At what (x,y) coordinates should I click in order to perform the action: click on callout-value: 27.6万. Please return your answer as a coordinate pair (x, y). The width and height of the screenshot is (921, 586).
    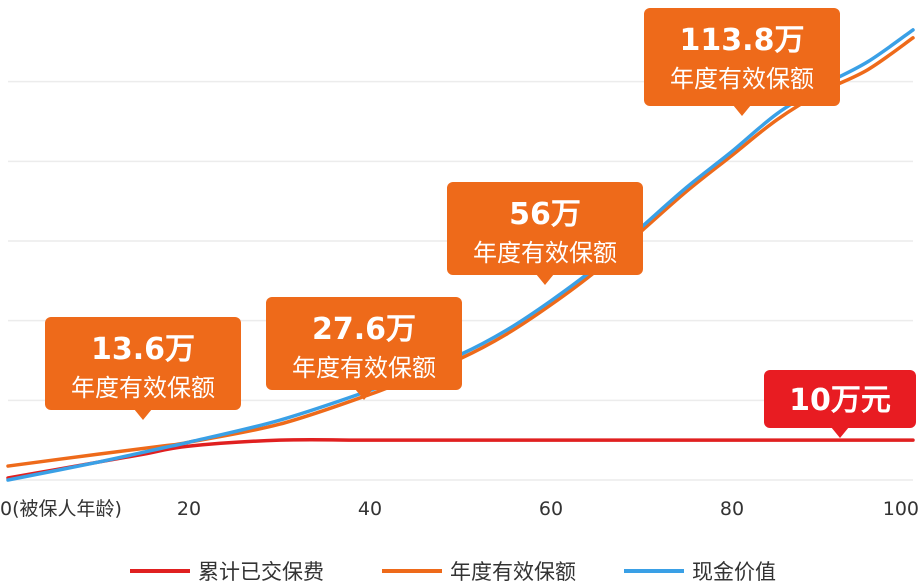
    Looking at the image, I should click on (364, 329).